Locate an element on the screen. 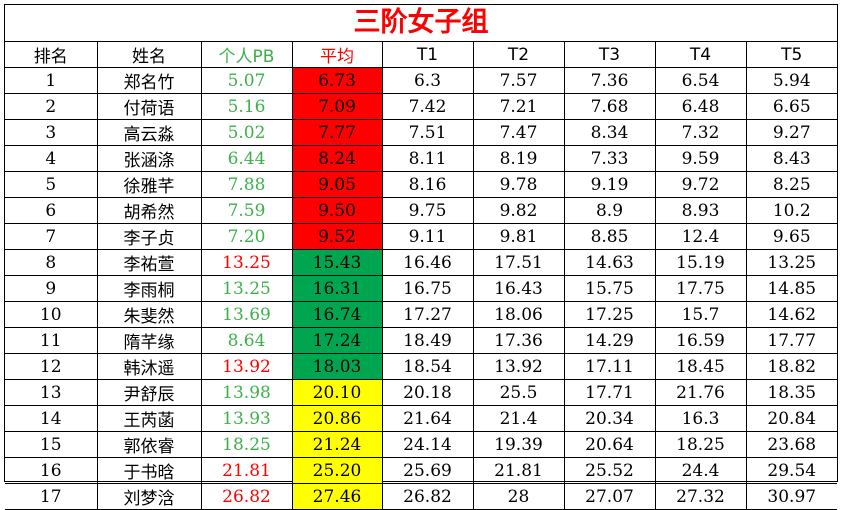 Image resolution: width=844 pixels, height=510 pixels. rank-cell: 5 is located at coordinates (51, 184).